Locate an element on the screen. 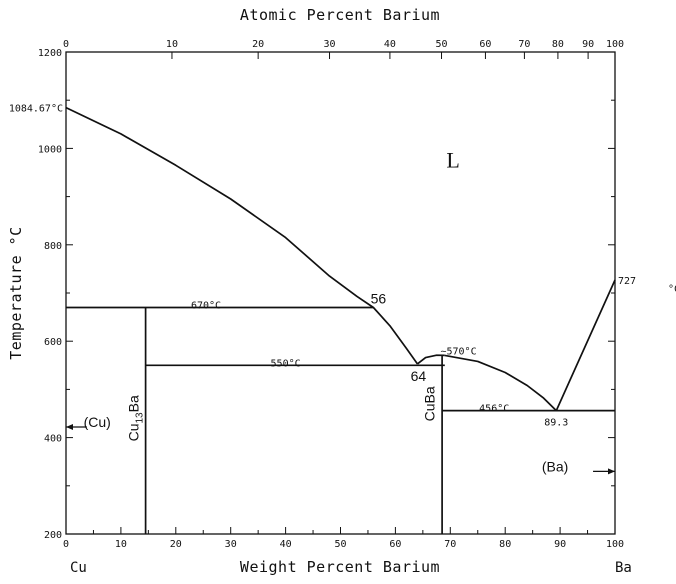  x-axis-title: Weight Percent Barium is located at coordinates (340, 567).